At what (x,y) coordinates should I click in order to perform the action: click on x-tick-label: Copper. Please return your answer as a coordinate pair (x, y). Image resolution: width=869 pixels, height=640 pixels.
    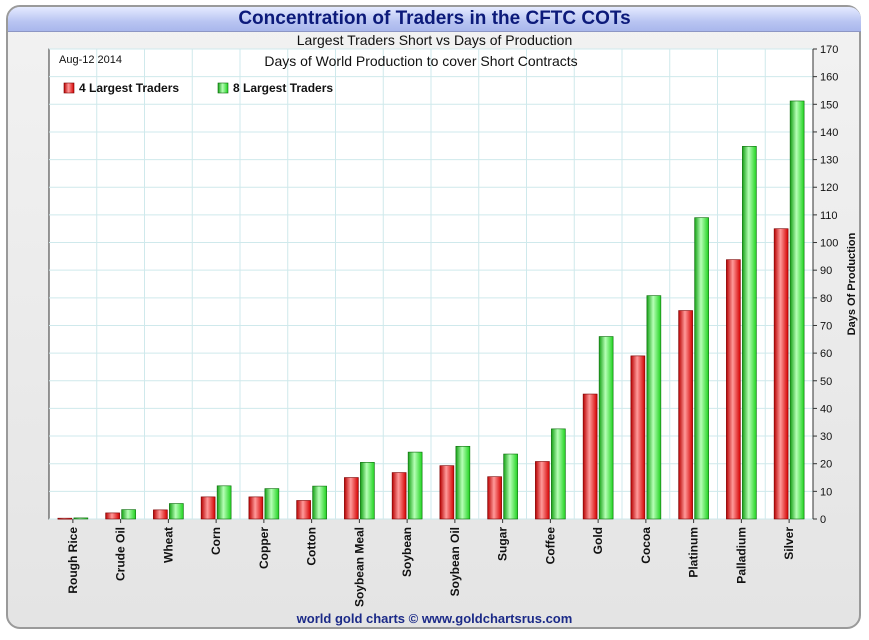
    Looking at the image, I should click on (264, 548).